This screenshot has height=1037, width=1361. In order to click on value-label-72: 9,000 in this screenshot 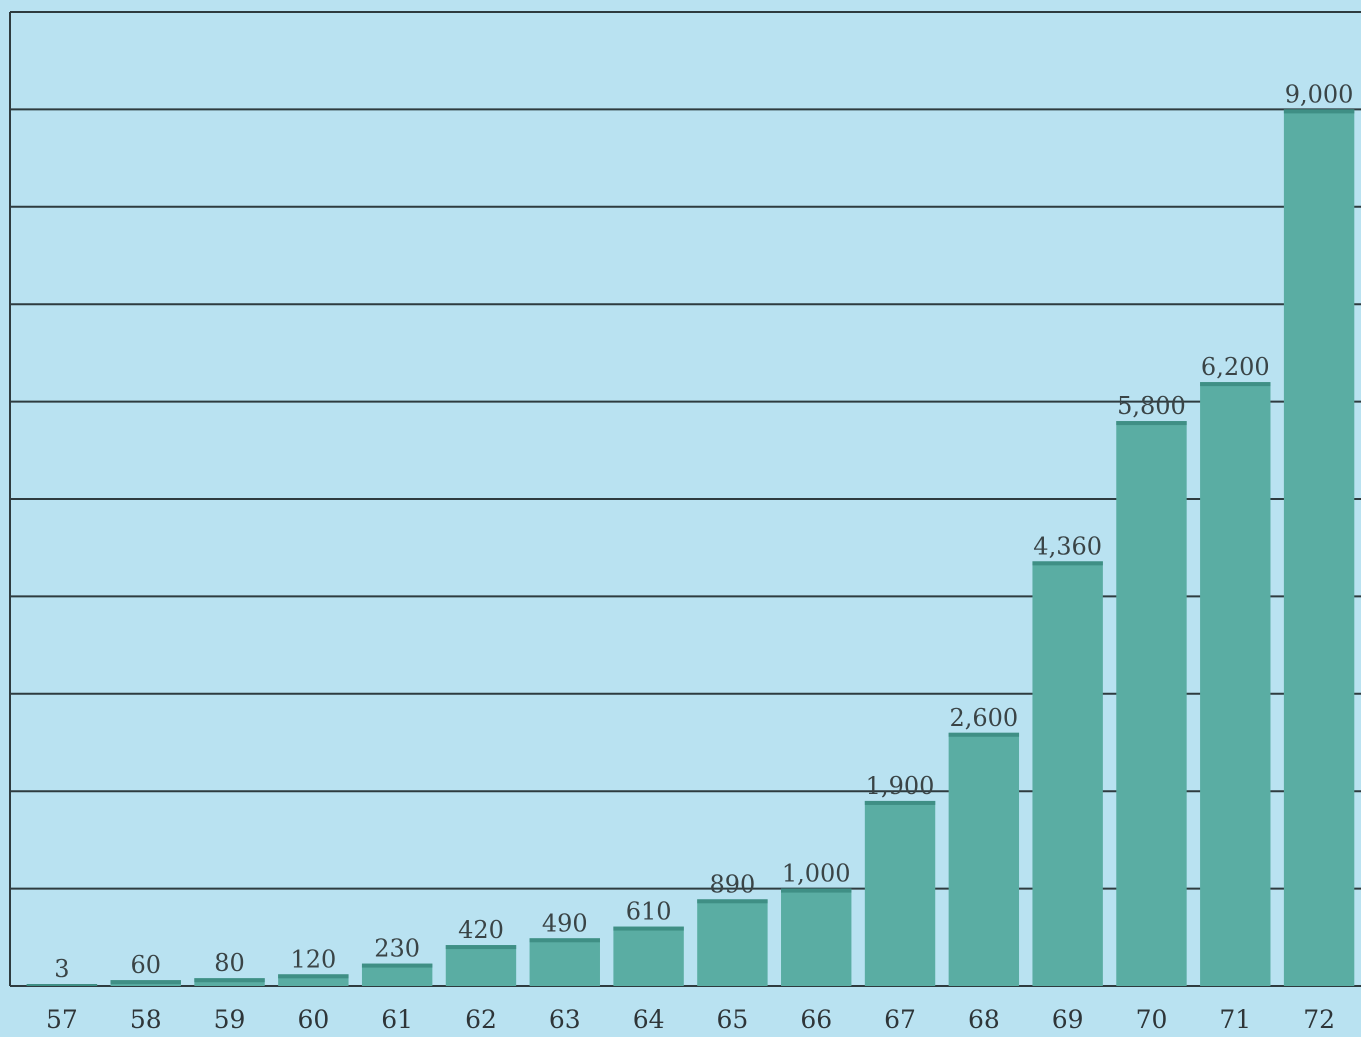, I will do `click(1319, 94)`.